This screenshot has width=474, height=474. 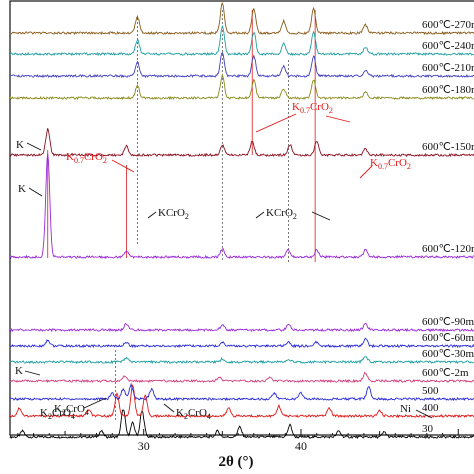 I want to click on x-axis-title: 2θ (°), so click(x=235, y=462).